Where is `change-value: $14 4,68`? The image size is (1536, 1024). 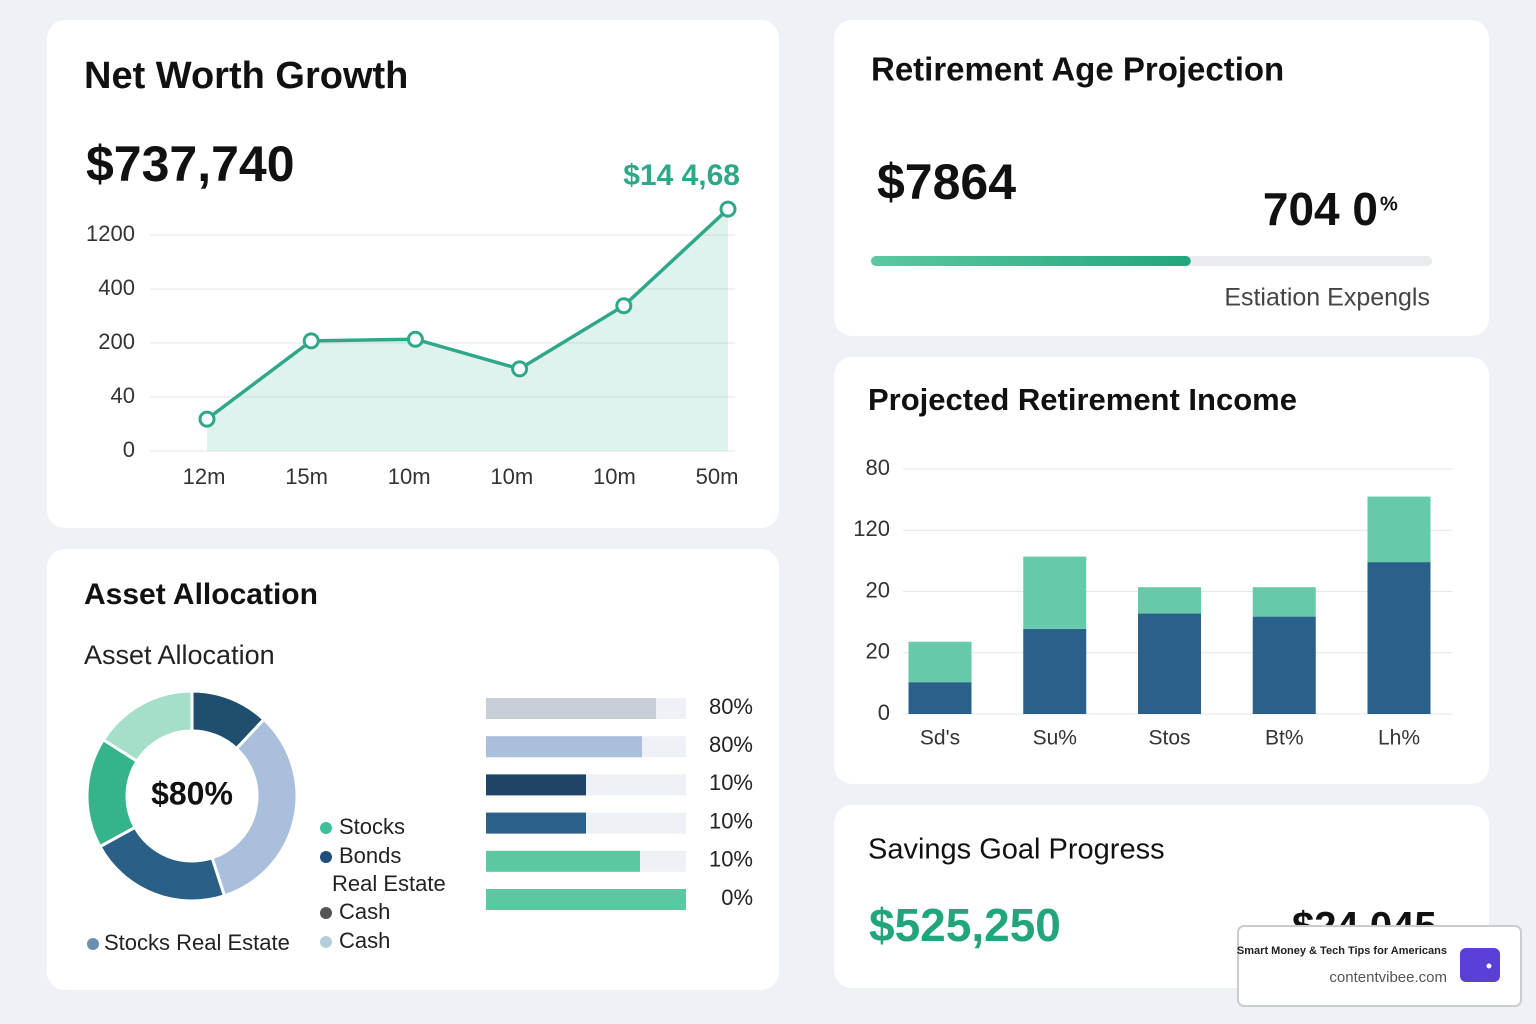 change-value: $14 4,68 is located at coordinates (681, 175).